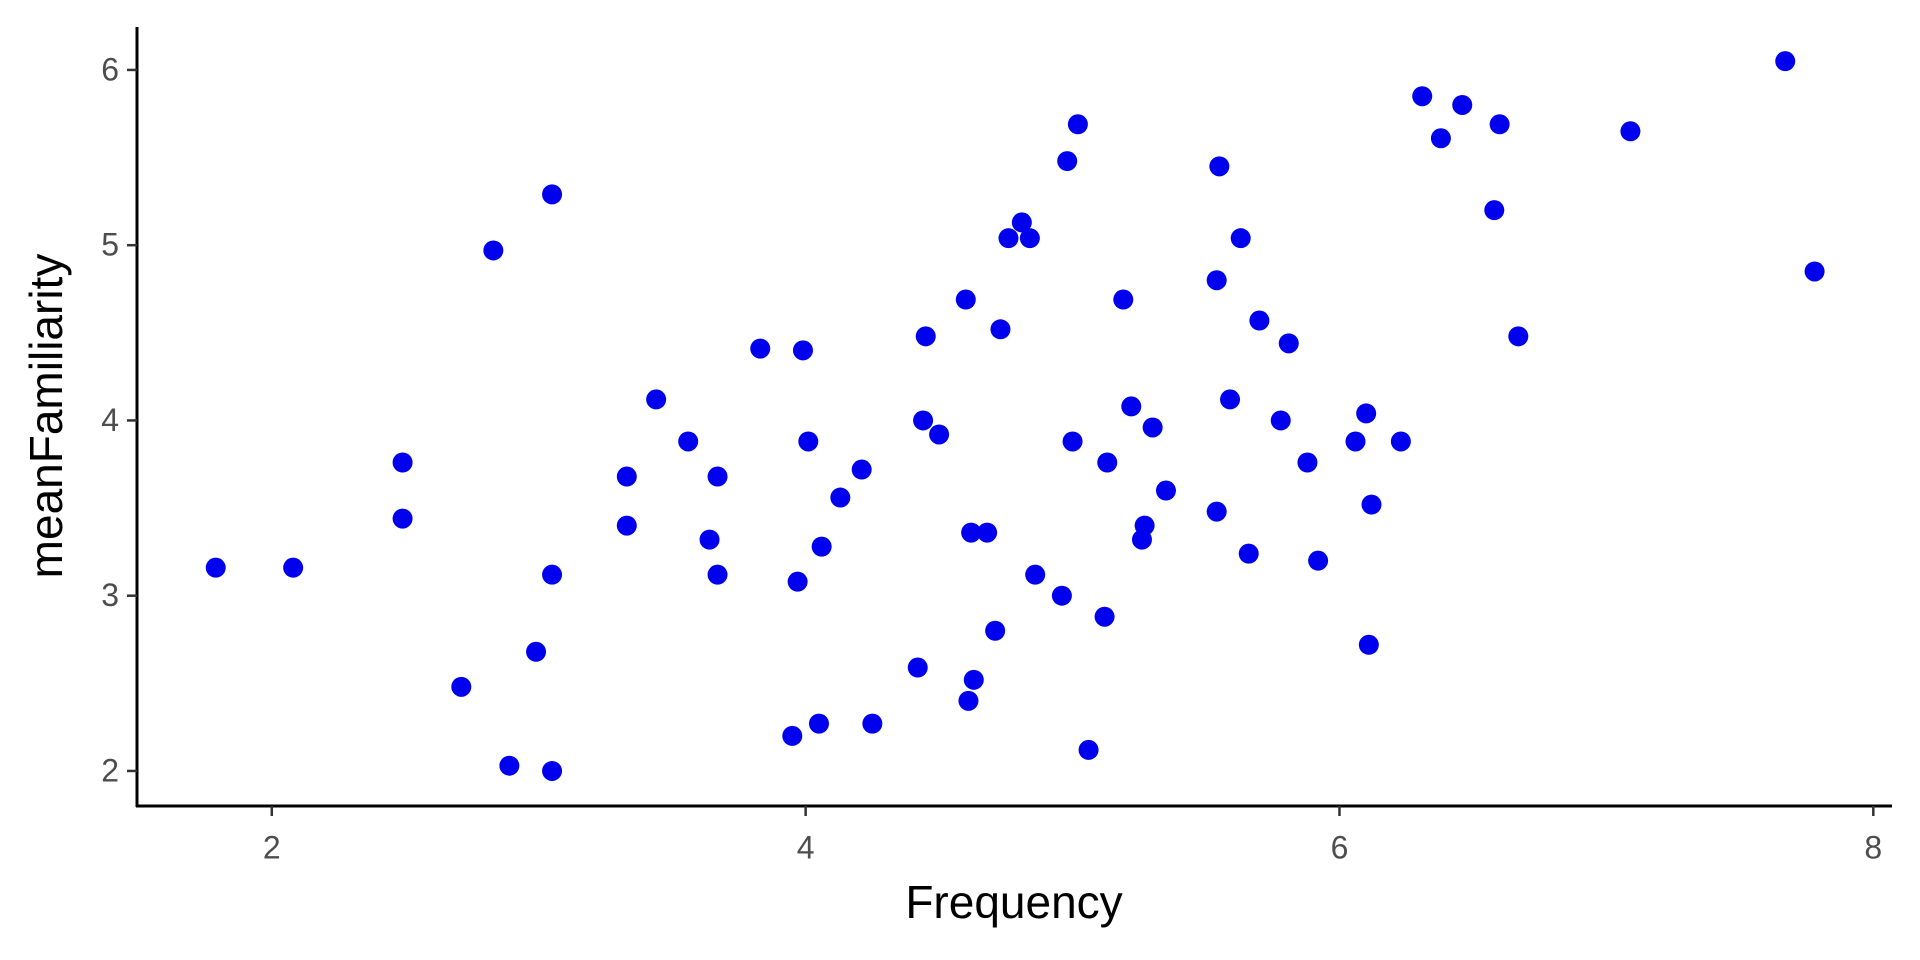  I want to click on y-tick-label: 6, so click(110, 69).